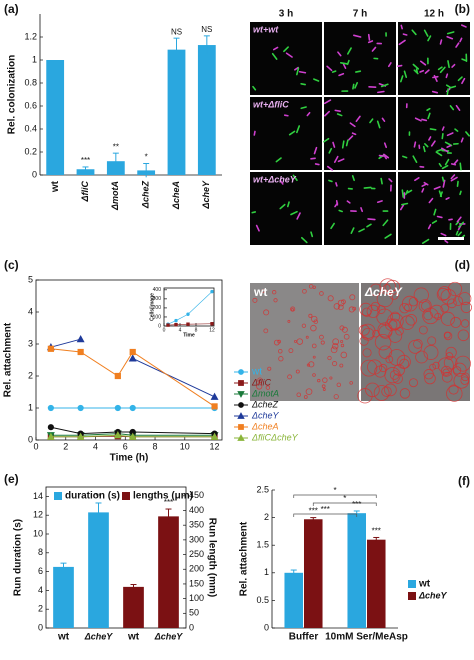 This screenshot has width=474, height=660. What do you see at coordinates (164, 330) in the screenshot?
I see `x-tick-label: 0` at bounding box center [164, 330].